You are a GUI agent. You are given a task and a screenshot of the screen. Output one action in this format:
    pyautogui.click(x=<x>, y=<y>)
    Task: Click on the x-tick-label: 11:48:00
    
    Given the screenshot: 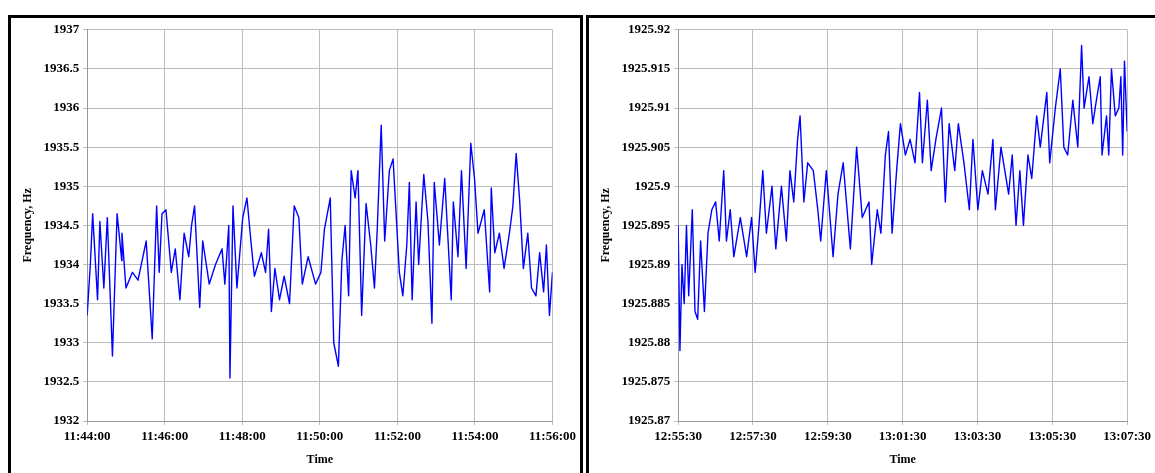 What is the action you would take?
    pyautogui.click(x=242, y=436)
    